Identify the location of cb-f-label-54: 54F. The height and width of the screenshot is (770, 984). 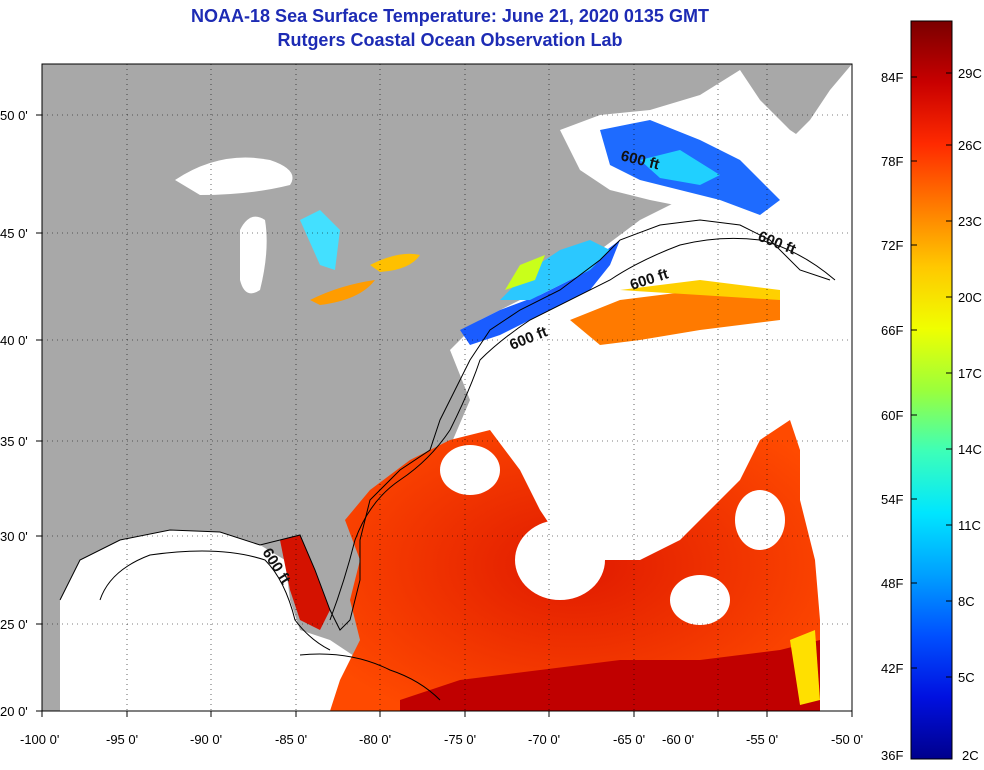
(892, 499).